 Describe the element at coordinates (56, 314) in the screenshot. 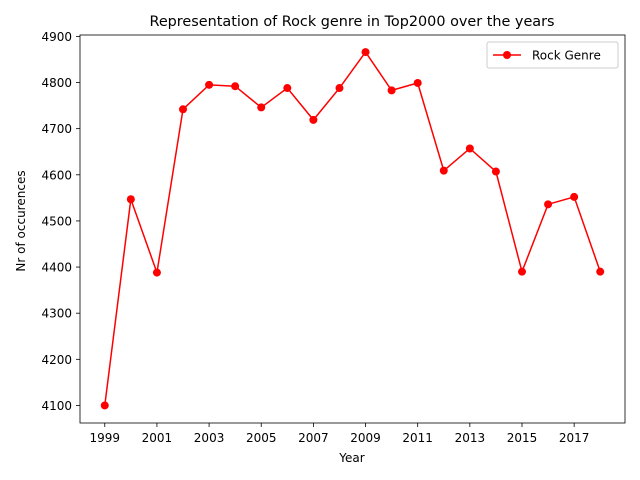

I see `y-tick-label: 4300` at that location.